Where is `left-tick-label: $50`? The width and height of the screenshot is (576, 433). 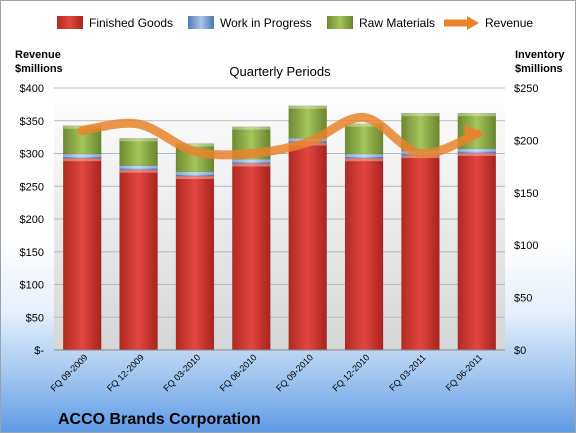 left-tick-label: $50 is located at coordinates (35, 318).